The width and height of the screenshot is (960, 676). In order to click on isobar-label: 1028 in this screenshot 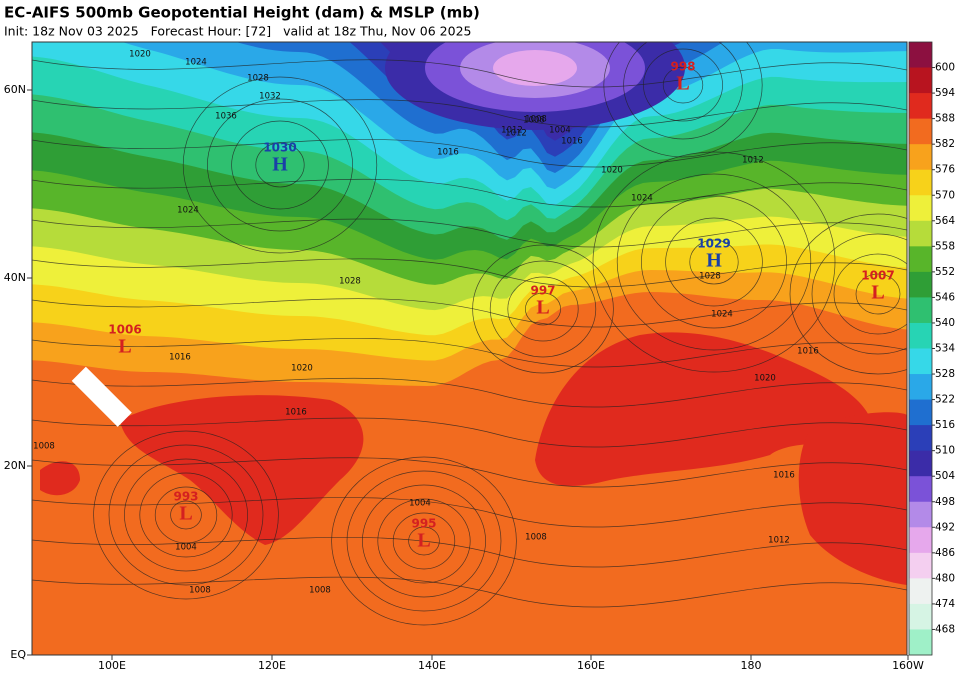, I will do `click(258, 79)`.